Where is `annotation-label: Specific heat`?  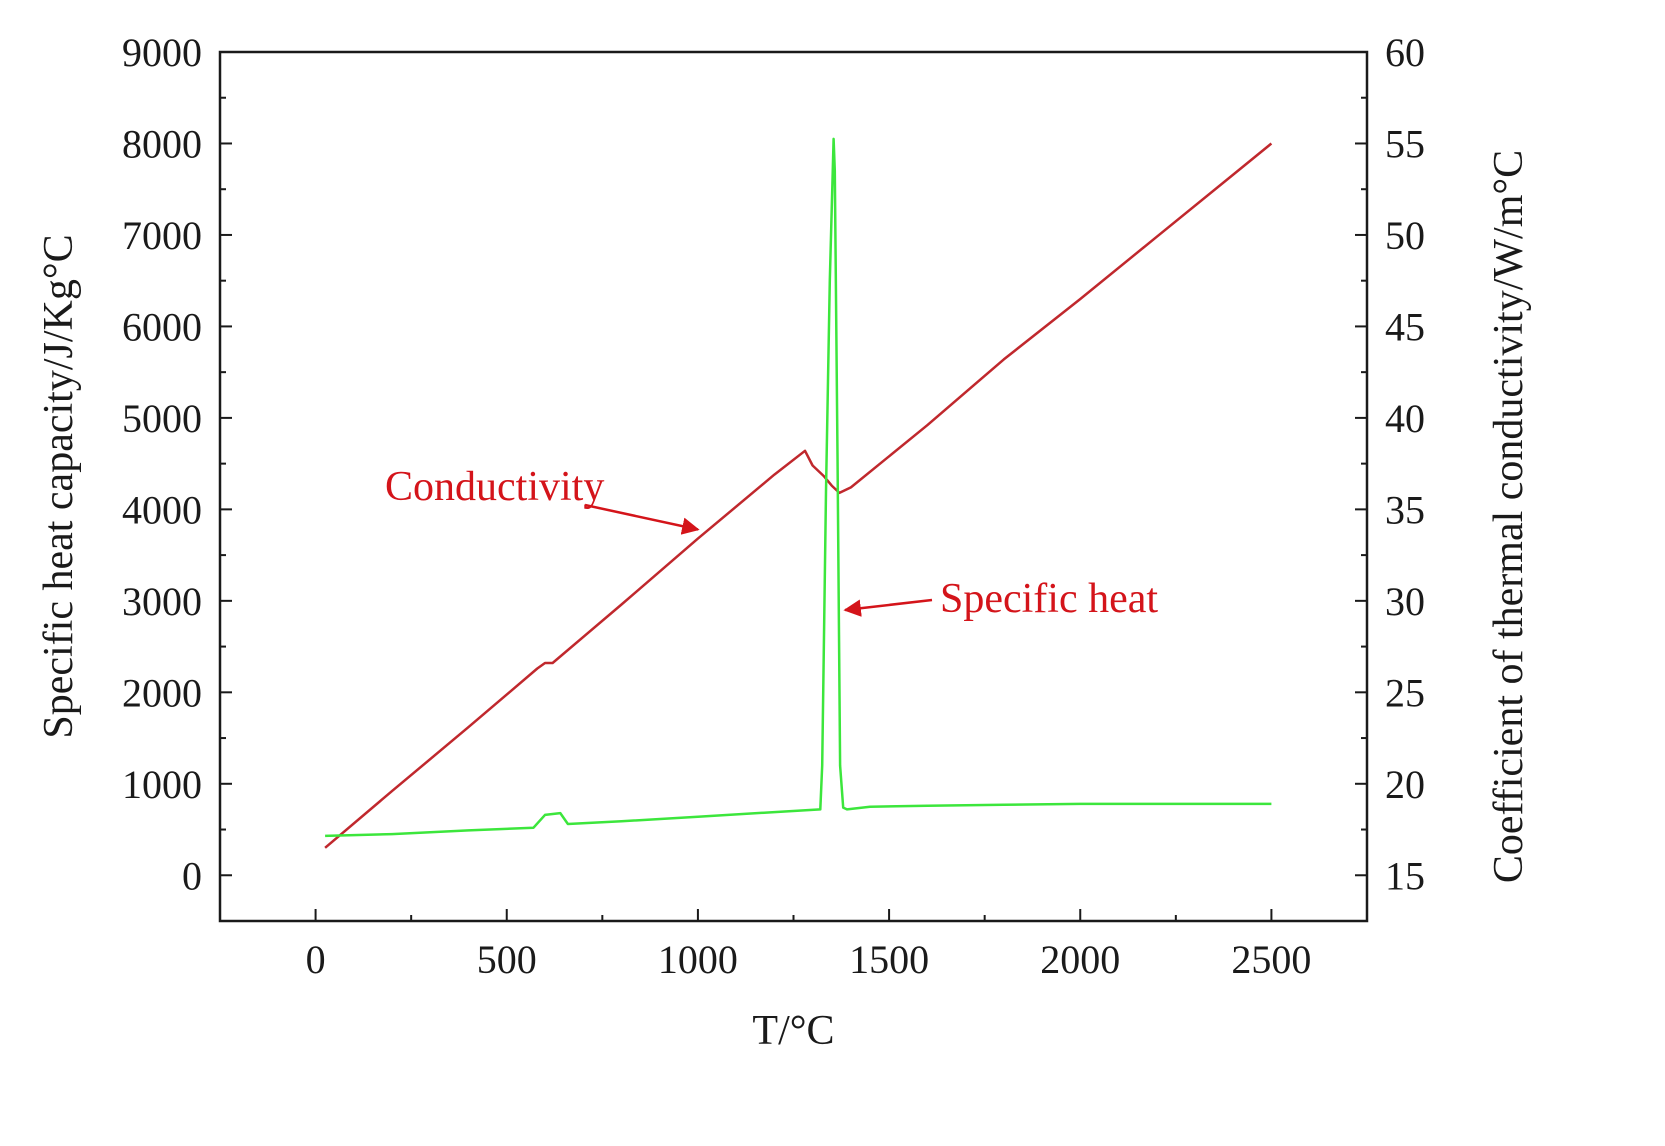
annotation-label: Specific heat is located at coordinates (1049, 599).